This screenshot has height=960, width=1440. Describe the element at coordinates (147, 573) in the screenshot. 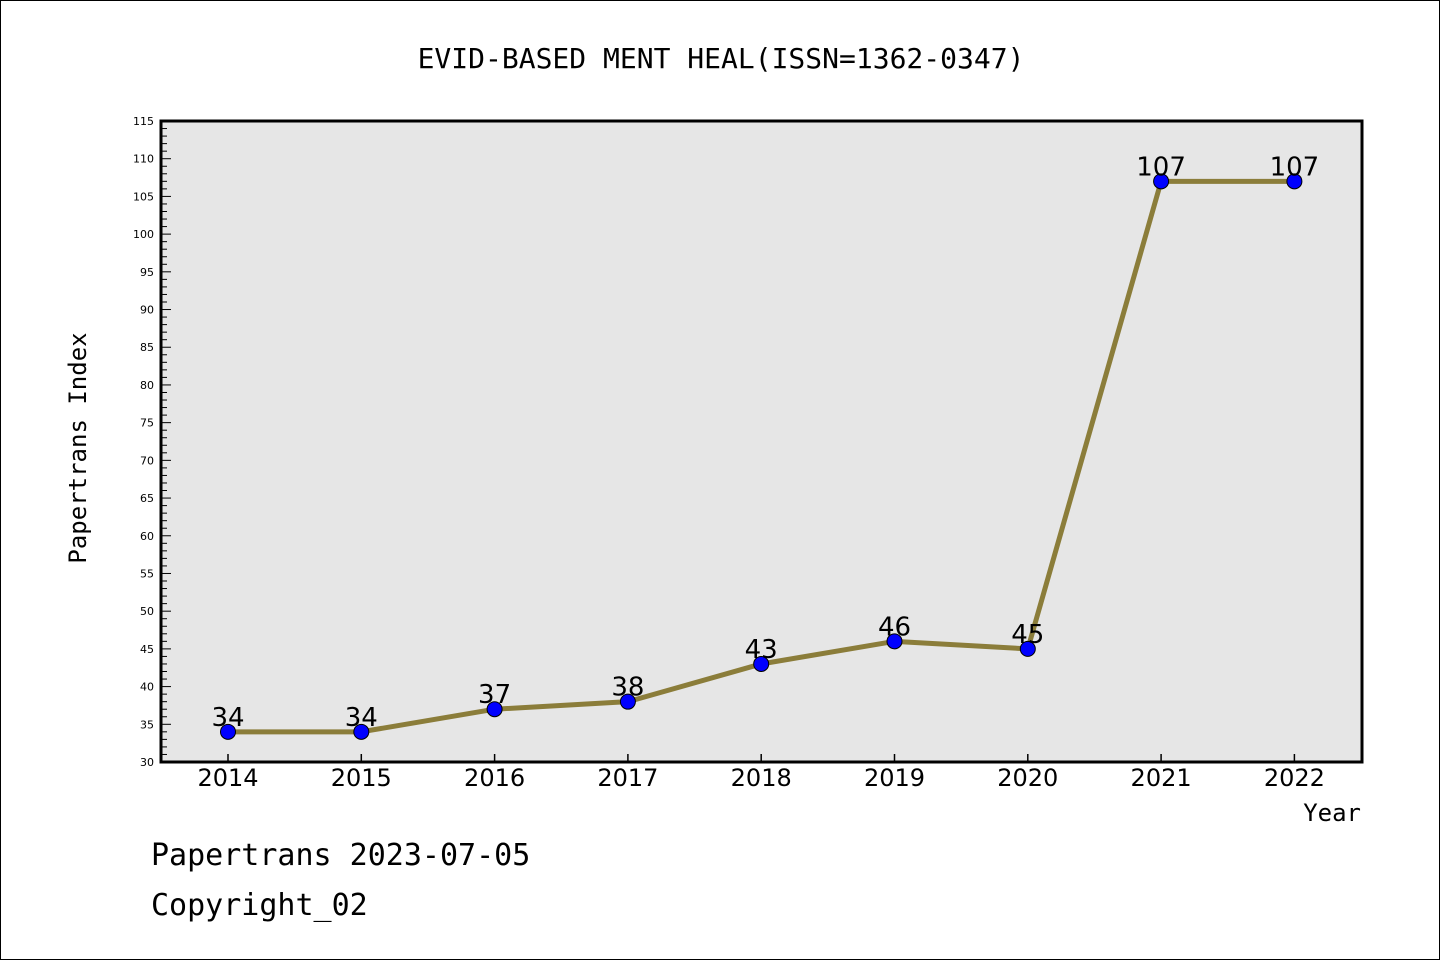

I see `y-tick-label: 55` at that location.